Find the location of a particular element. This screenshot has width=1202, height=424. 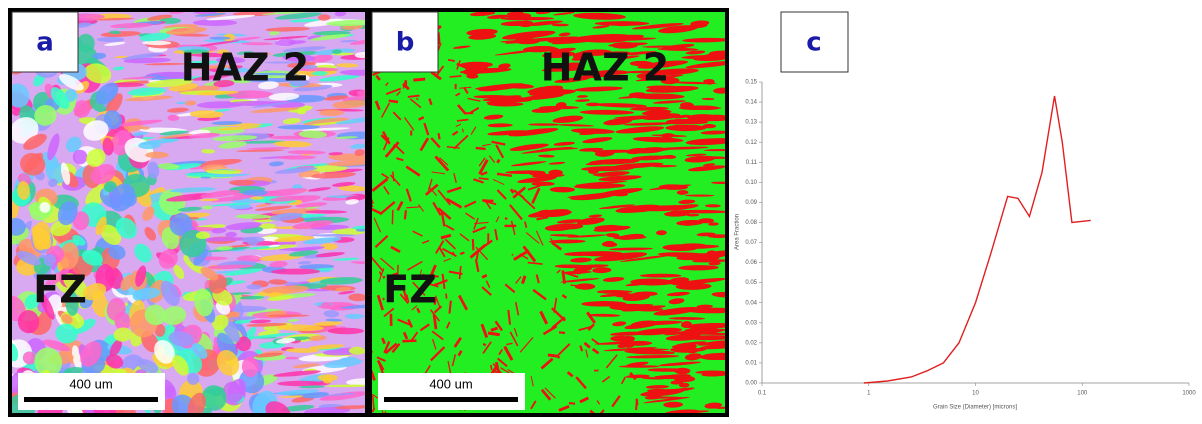

y-tick-label: 0.11 is located at coordinates (752, 163).